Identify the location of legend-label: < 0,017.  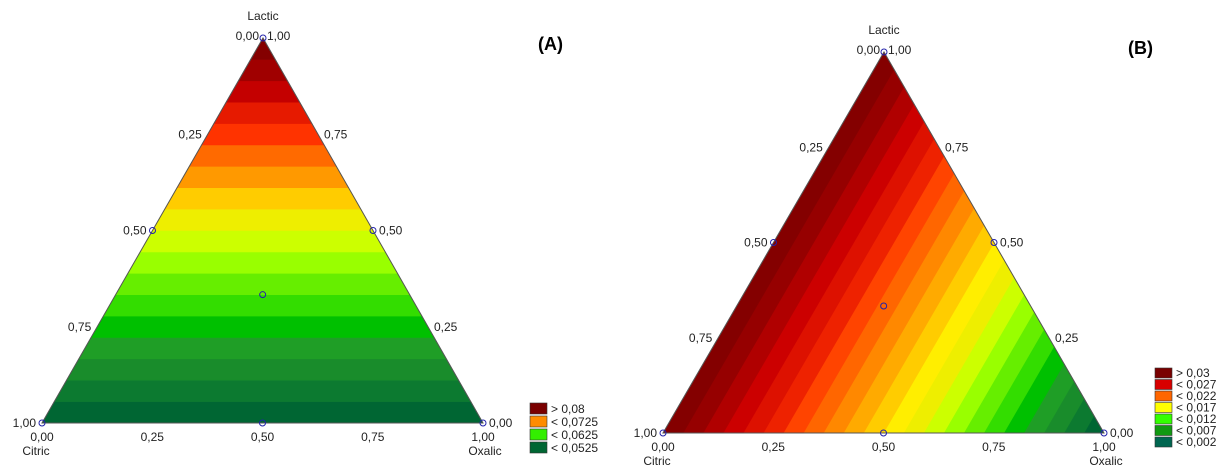
(1196, 408).